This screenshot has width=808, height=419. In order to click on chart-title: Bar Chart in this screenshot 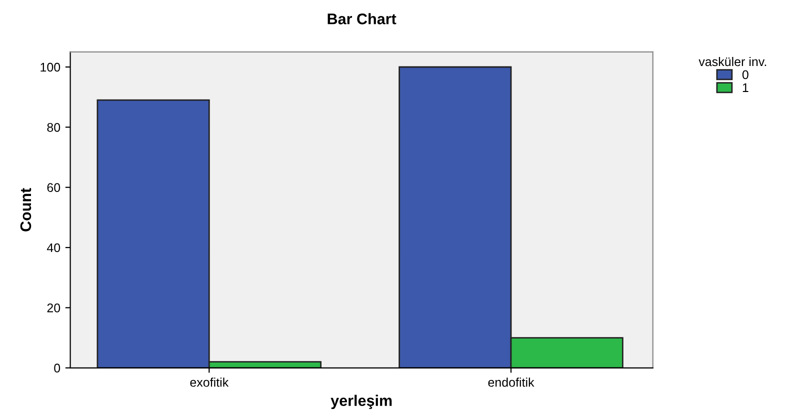, I will do `click(362, 18)`.